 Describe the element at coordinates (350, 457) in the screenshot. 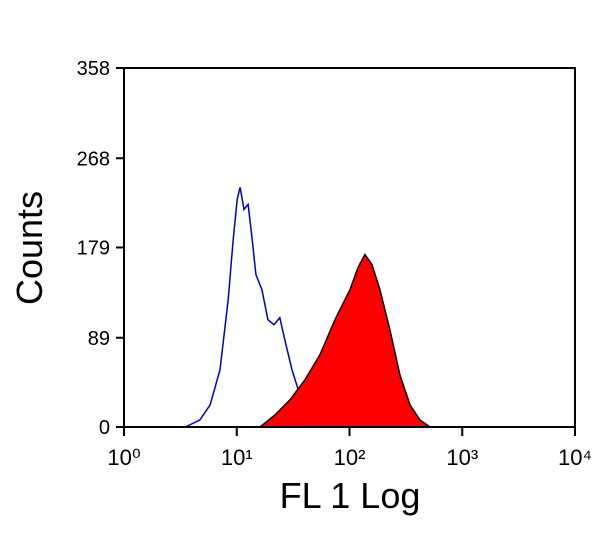

I see `x-tick-label: 10²` at that location.